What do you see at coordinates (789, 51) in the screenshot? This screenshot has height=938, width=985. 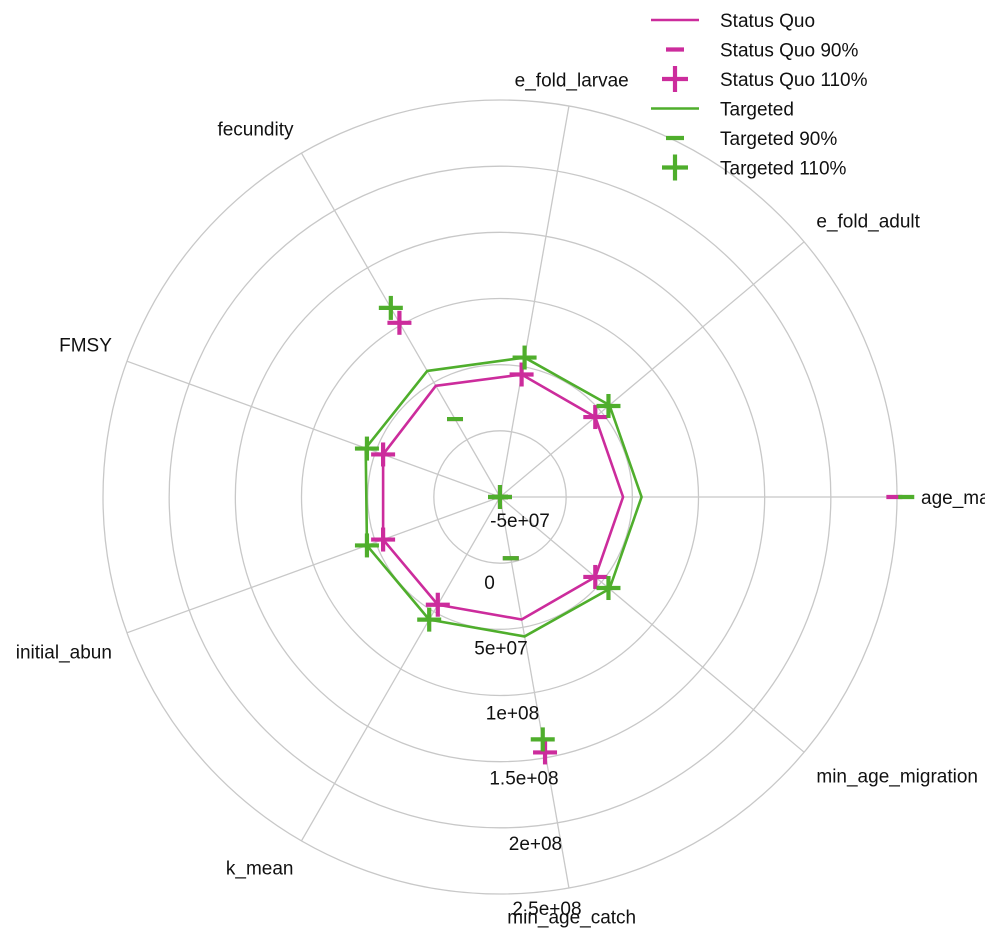 I see `legend-label-status-quo-90: Status Quo 90%` at bounding box center [789, 51].